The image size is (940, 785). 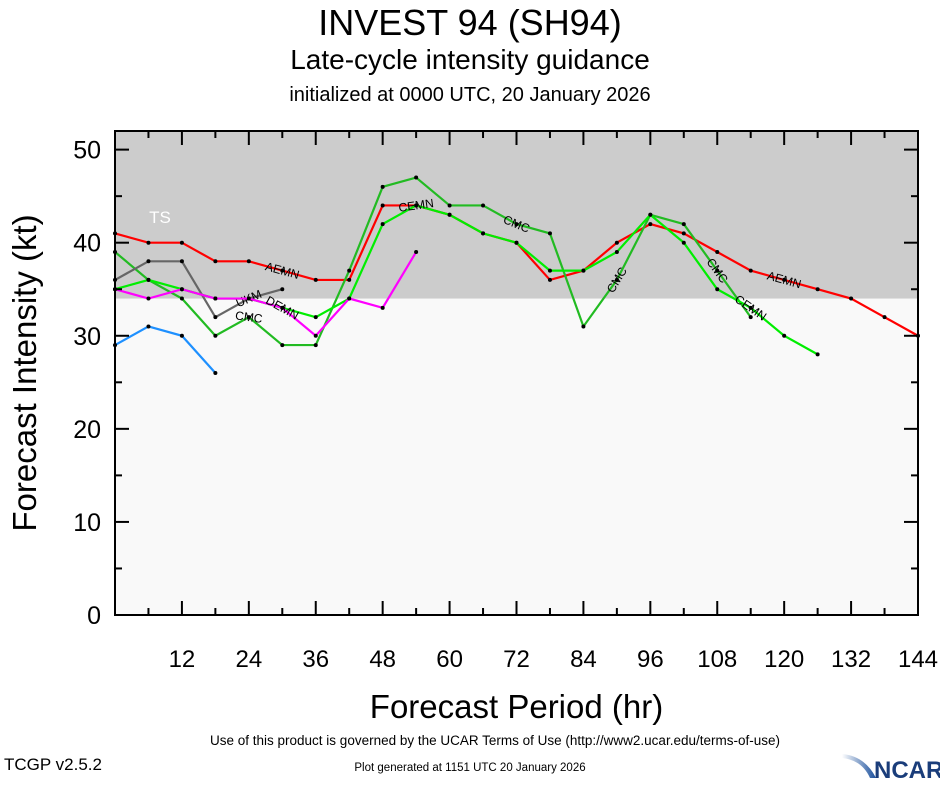 What do you see at coordinates (470, 59) in the screenshot?
I see `chart-subtitle: Late-cycle intensity guidance` at bounding box center [470, 59].